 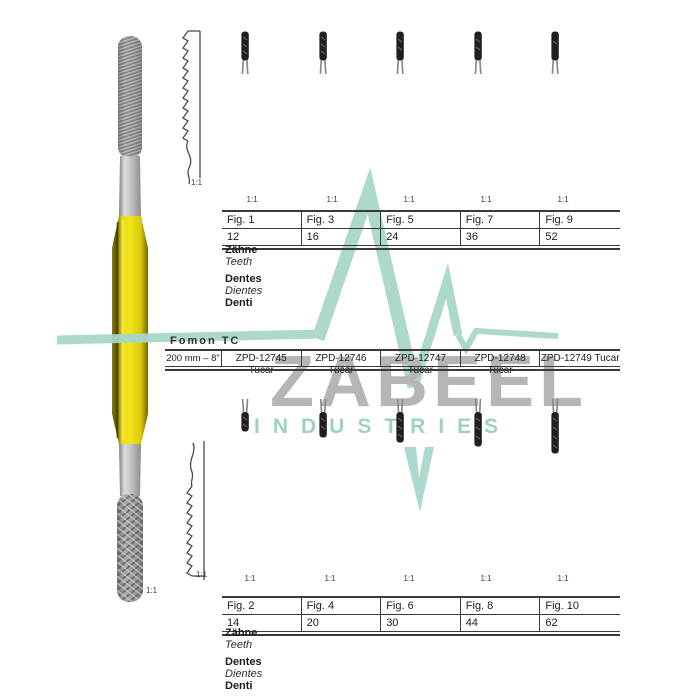 I want to click on rasp-tip-fig6, so click(x=400, y=421).